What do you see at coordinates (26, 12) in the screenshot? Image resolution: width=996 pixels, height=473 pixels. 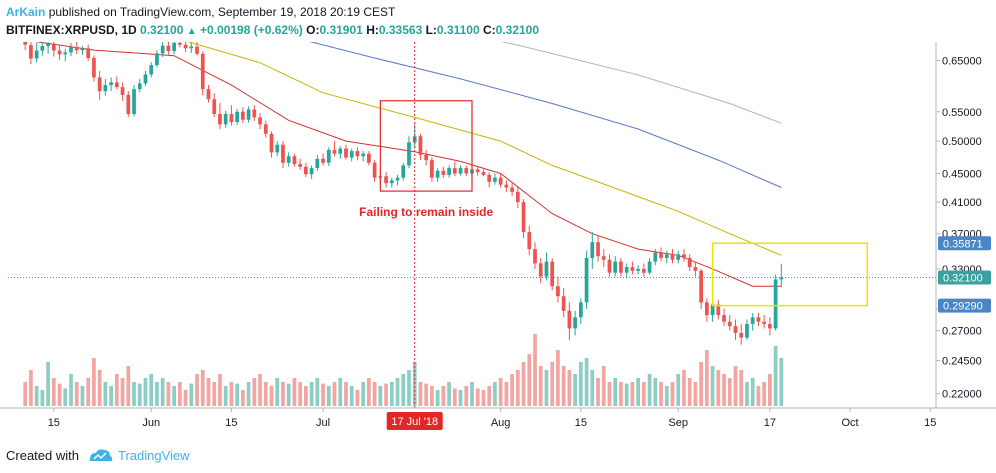 I see `author-name: ArKain` at bounding box center [26, 12].